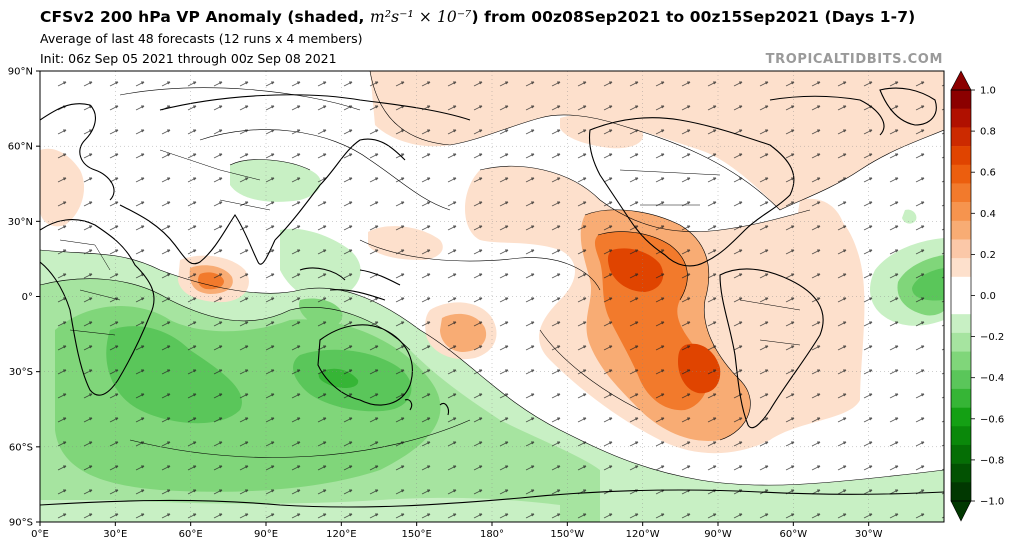 The width and height of the screenshot is (1024, 547). I want to click on lon-tick-label: 120°E, so click(341, 534).